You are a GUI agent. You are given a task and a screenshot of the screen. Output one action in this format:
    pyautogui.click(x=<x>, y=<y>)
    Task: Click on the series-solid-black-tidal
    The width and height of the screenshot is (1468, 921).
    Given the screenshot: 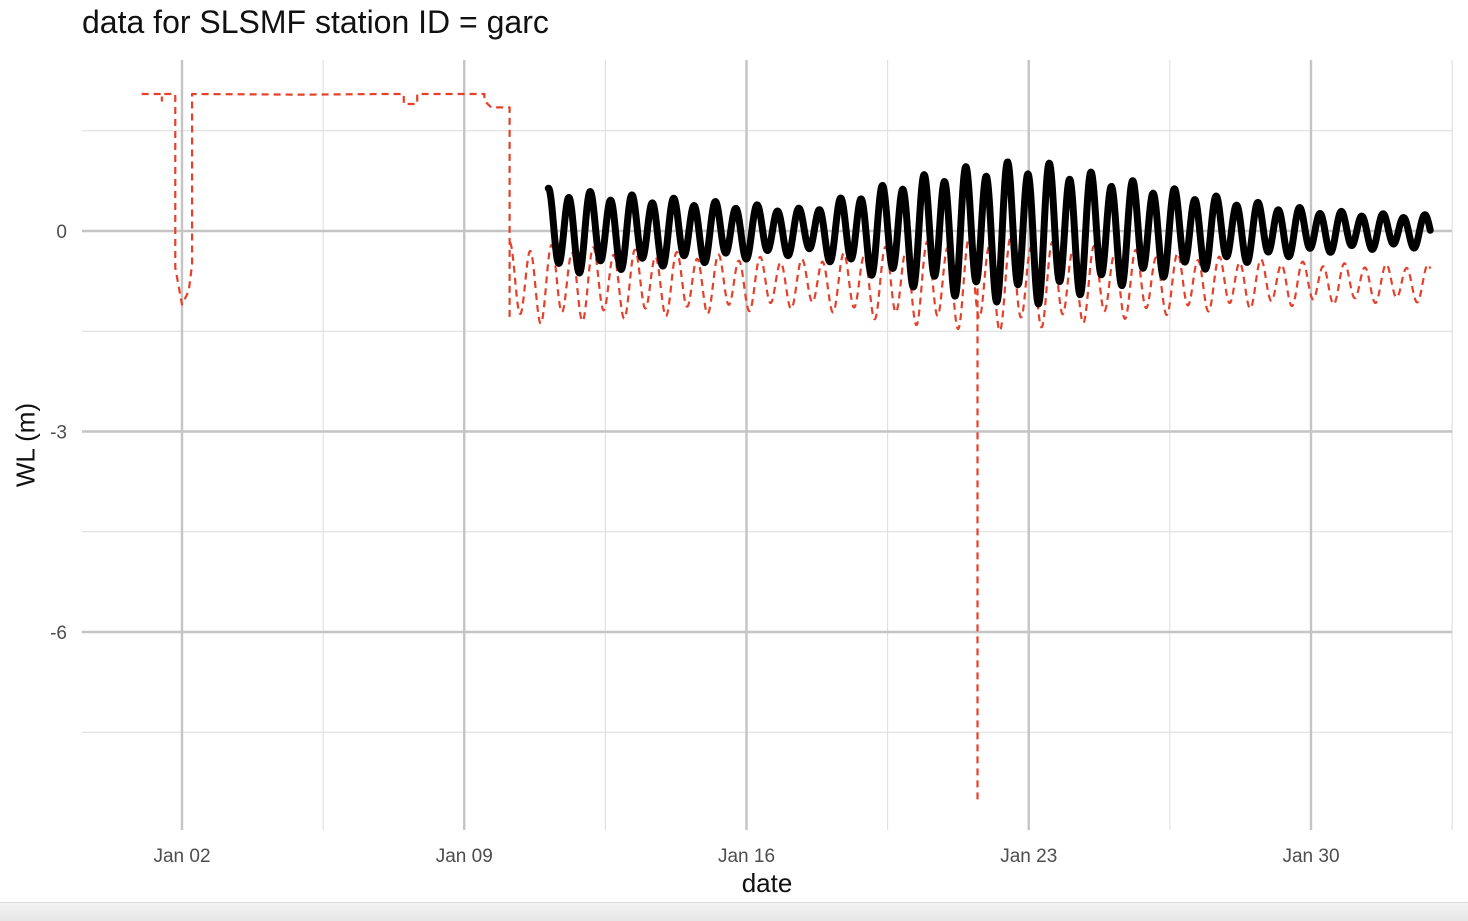 What is the action you would take?
    pyautogui.click(x=989, y=233)
    